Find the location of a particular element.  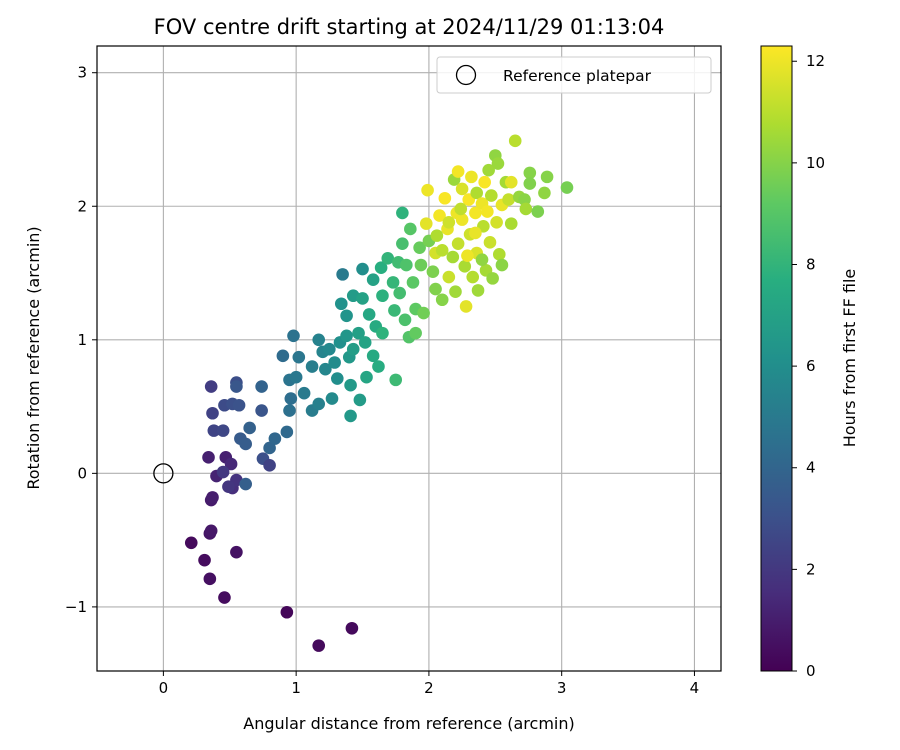

x-tick-label: 4 is located at coordinates (695, 688).